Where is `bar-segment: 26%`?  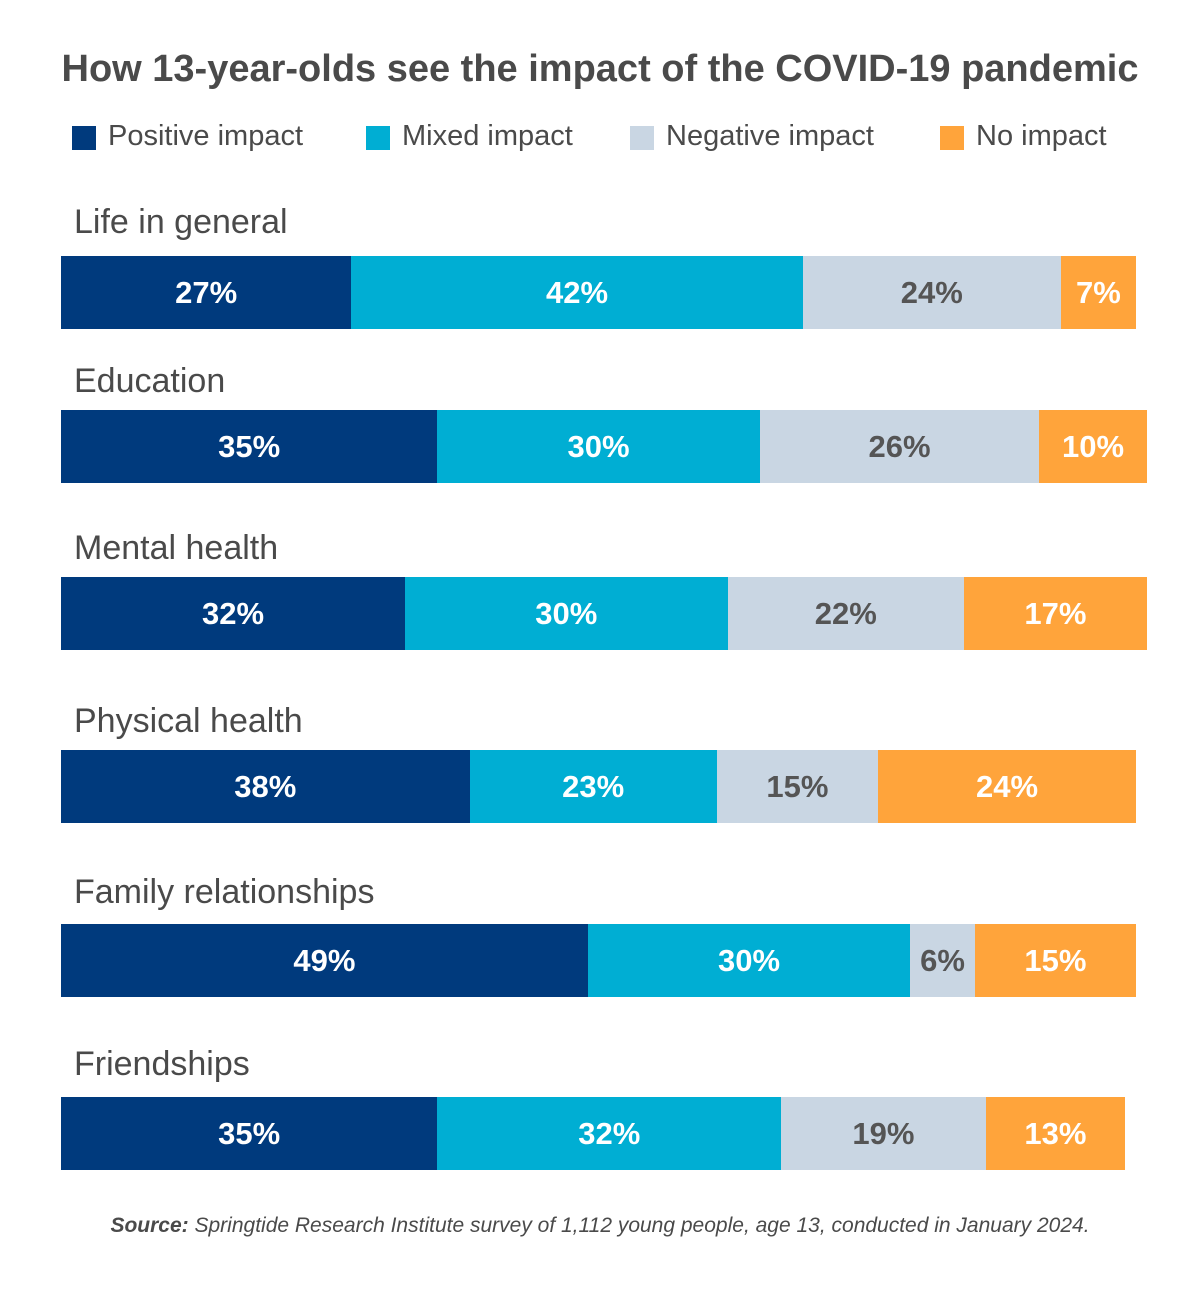
bar-segment: 26% is located at coordinates (899, 446).